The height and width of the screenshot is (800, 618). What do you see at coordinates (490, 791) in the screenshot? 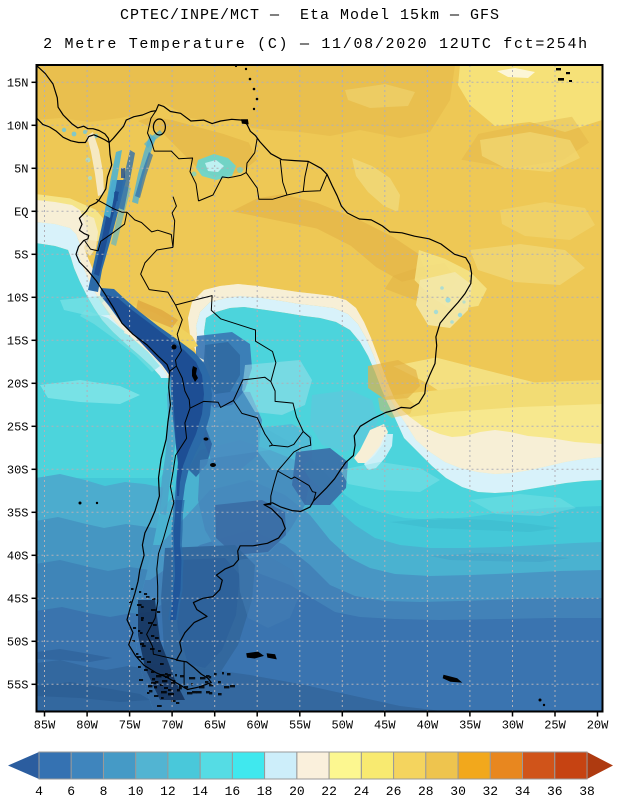
I see `svg-text: 32` at bounding box center [490, 791].